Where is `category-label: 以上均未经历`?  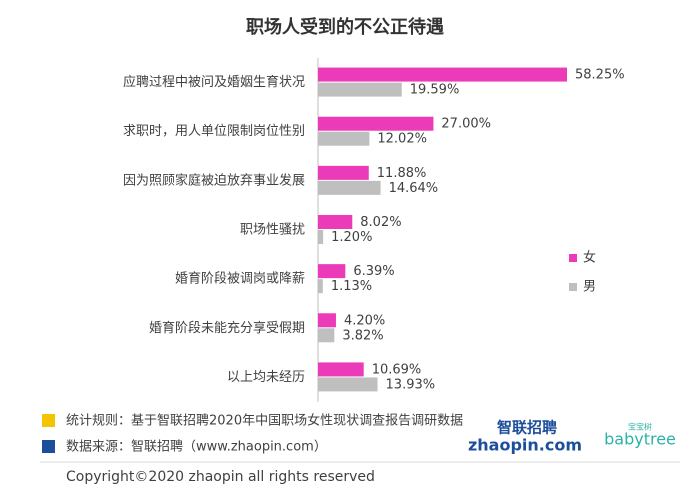 category-label: 以上均未经历 is located at coordinates (266, 377).